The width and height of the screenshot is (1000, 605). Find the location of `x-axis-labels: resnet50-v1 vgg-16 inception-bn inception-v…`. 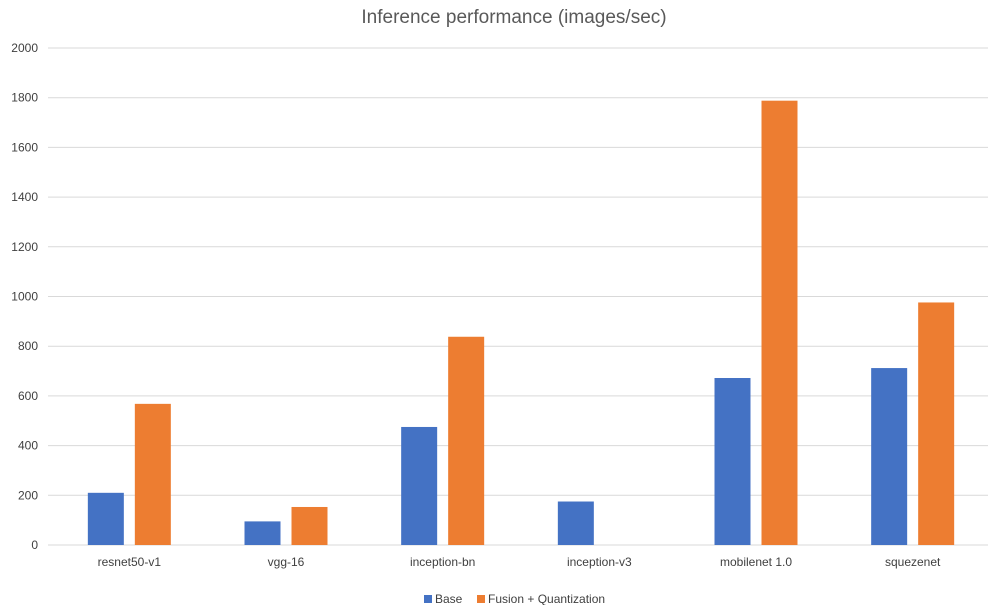

x-axis-labels: resnet50-v1 vgg-16 inception-bn inception-v… is located at coordinates (519, 562).